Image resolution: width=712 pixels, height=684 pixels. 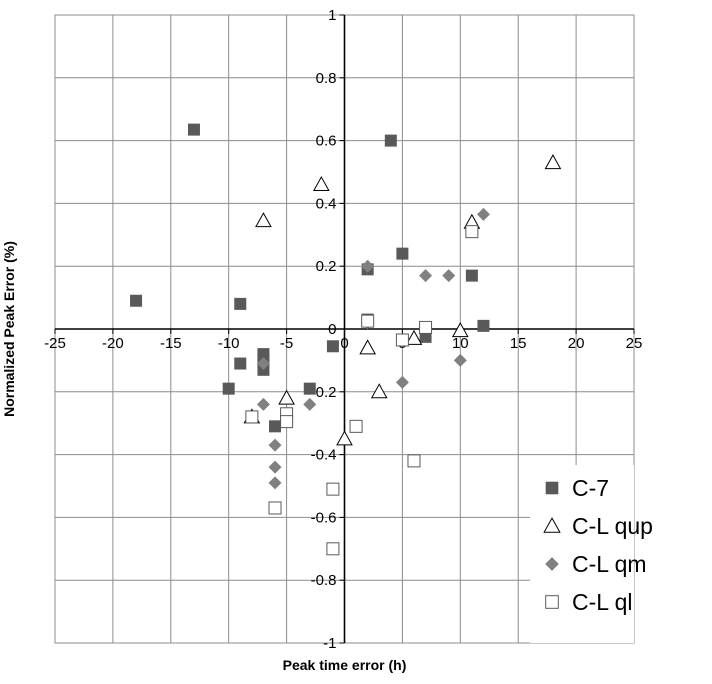 What do you see at coordinates (324, 392) in the screenshot?
I see `y-tick-label: -0.2` at bounding box center [324, 392].